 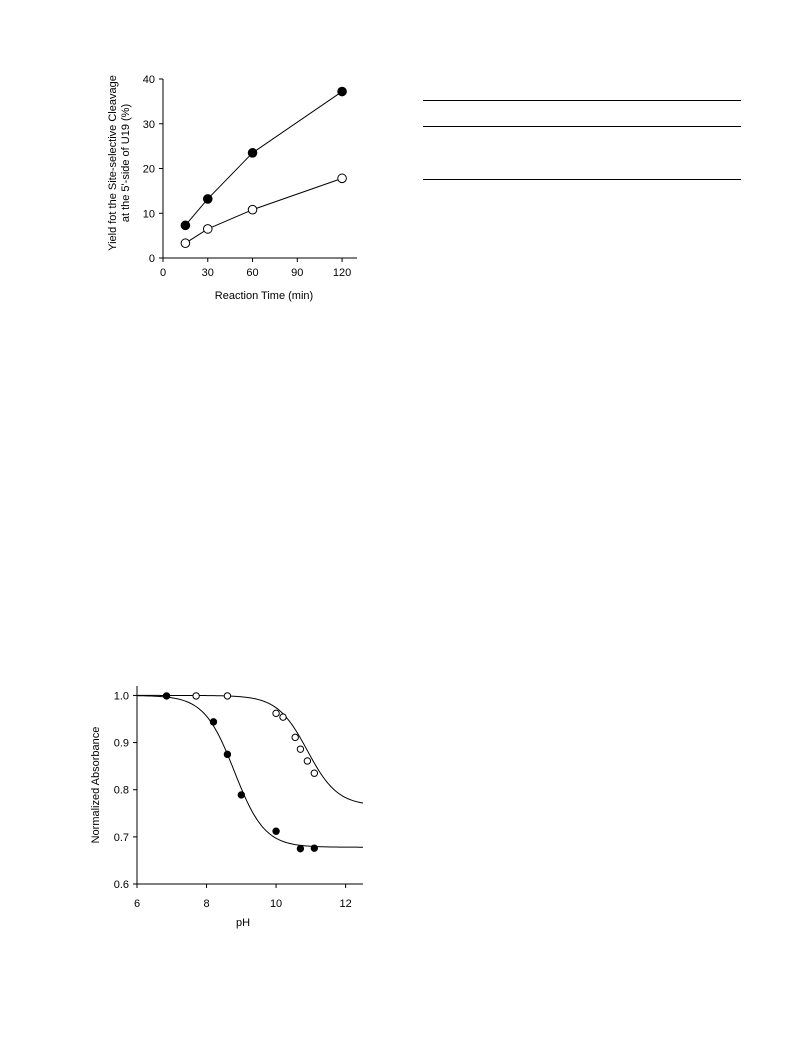 What do you see at coordinates (121, 838) in the screenshot?
I see `y-tick-label: 0.7` at bounding box center [121, 838].